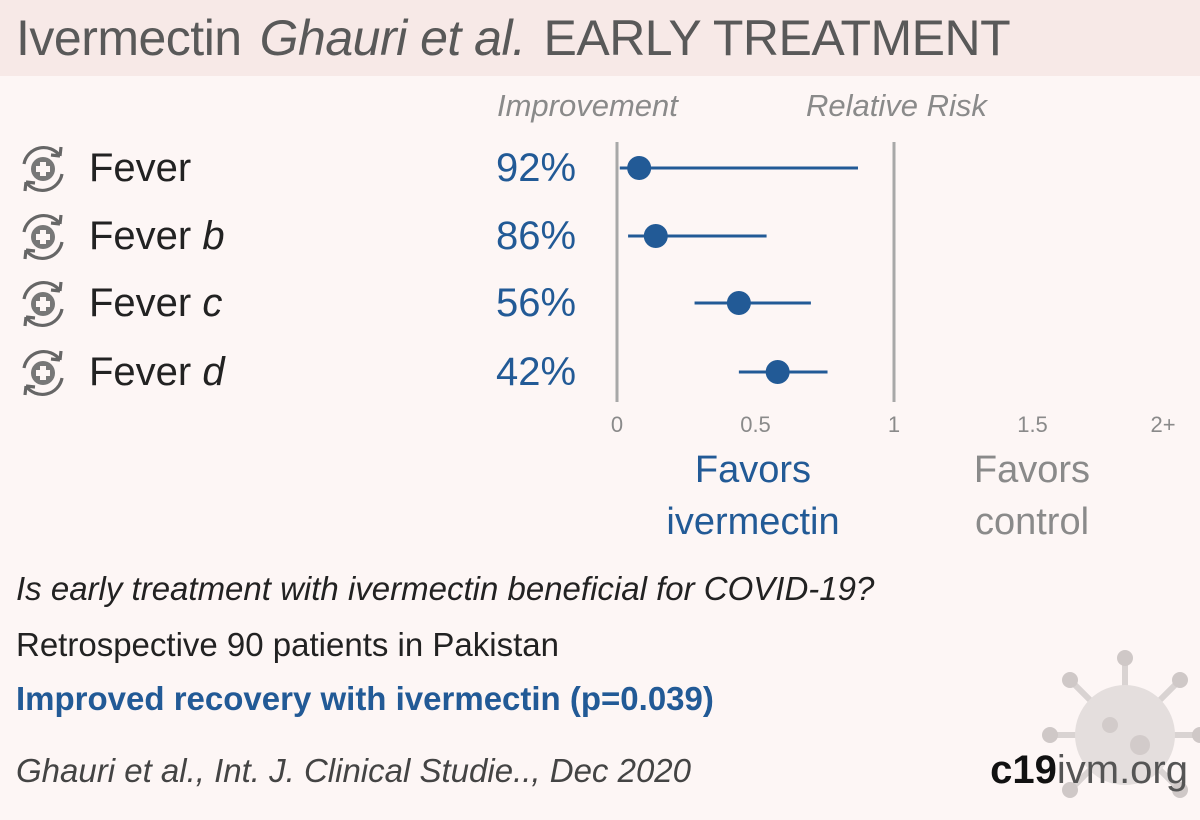 The height and width of the screenshot is (820, 1200). Describe the element at coordinates (212, 303) in the screenshot. I see `outcome-suffix-3: c` at that location.